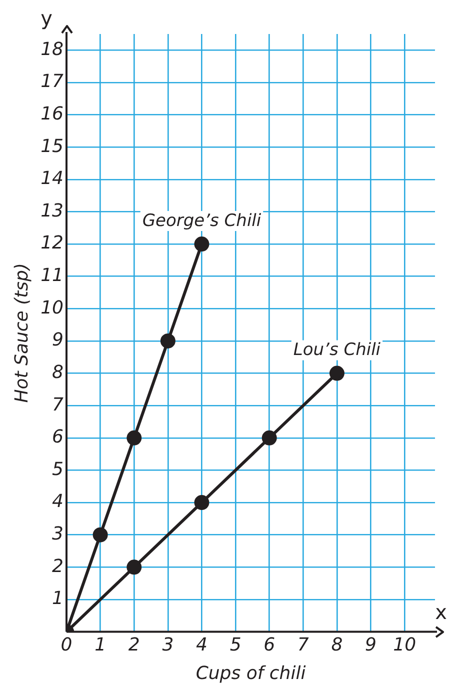  I want to click on text: y, so click(46, 18).